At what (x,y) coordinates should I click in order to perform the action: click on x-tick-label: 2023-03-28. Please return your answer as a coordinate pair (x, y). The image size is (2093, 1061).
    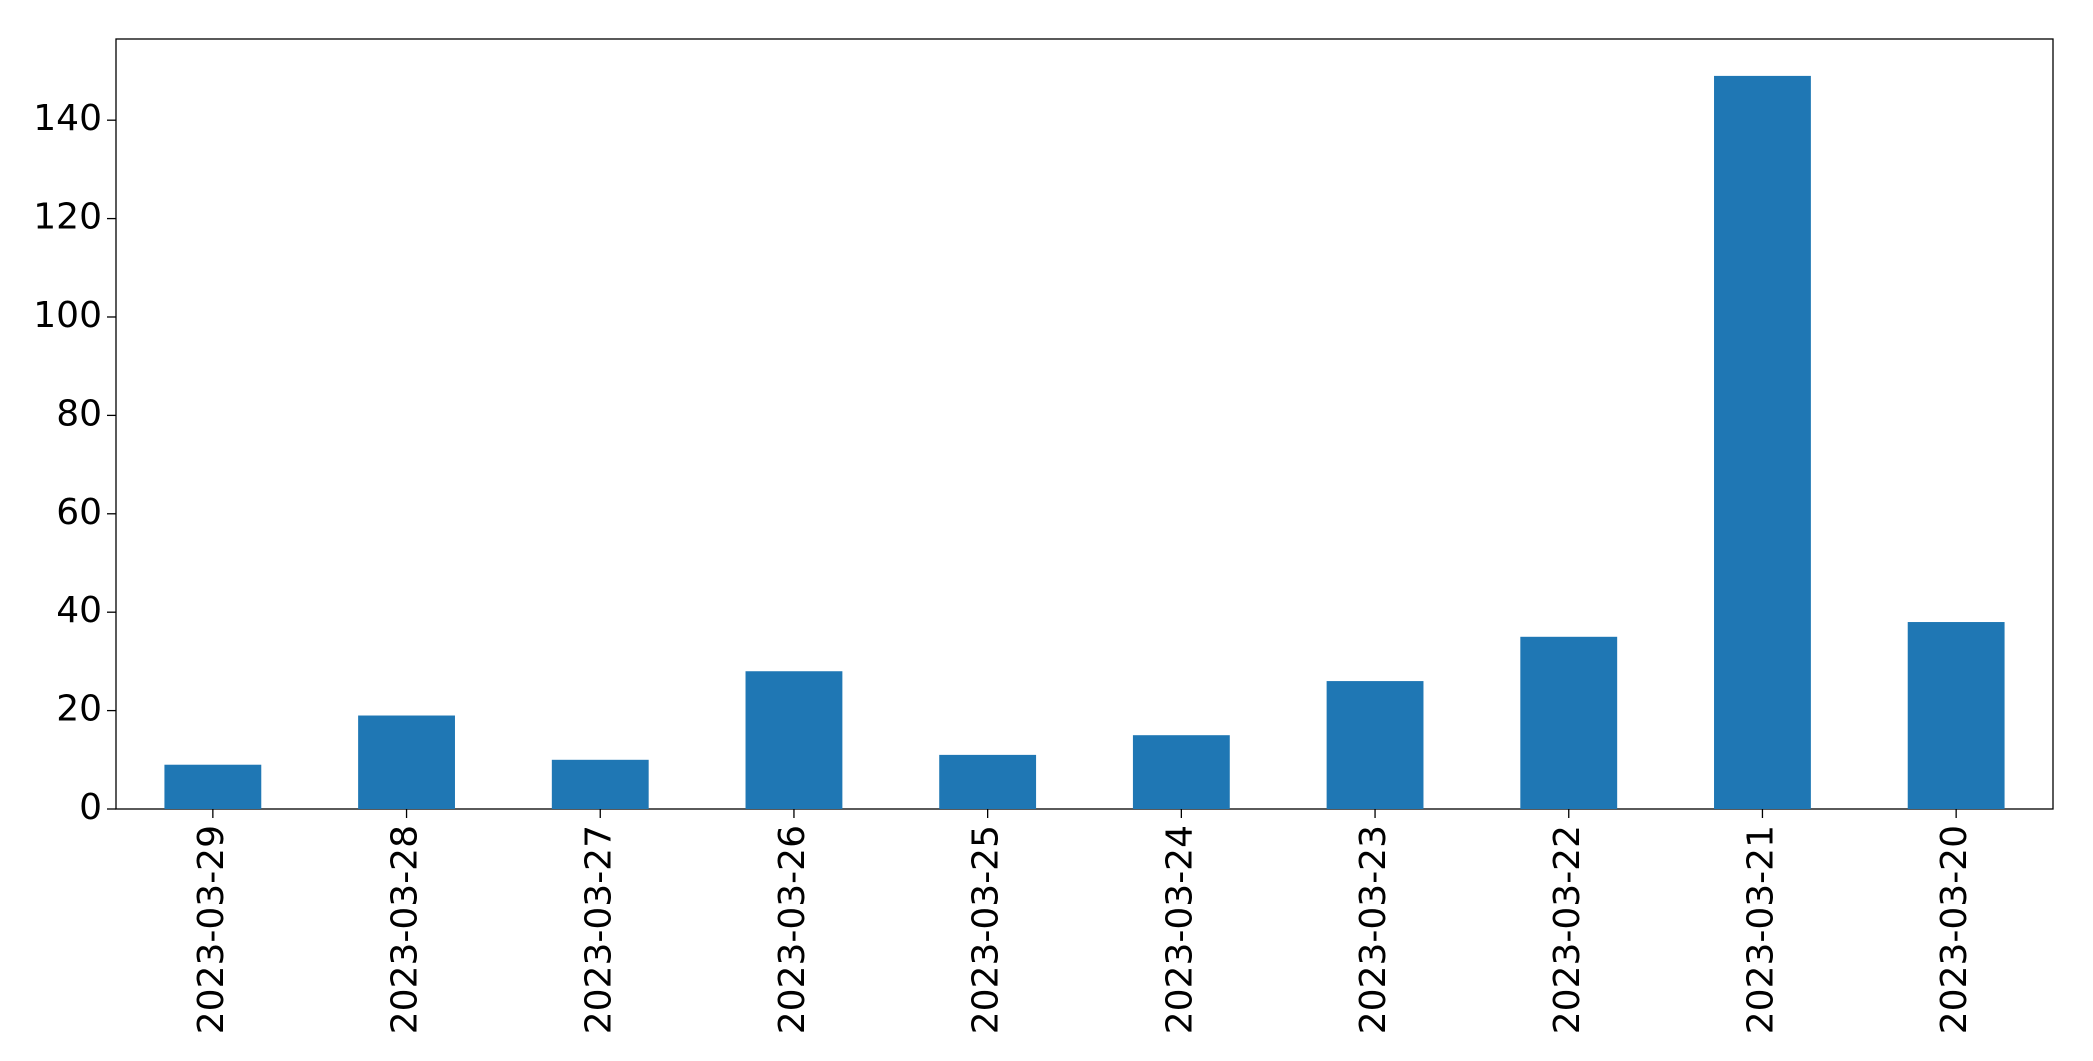
    Looking at the image, I should click on (405, 929).